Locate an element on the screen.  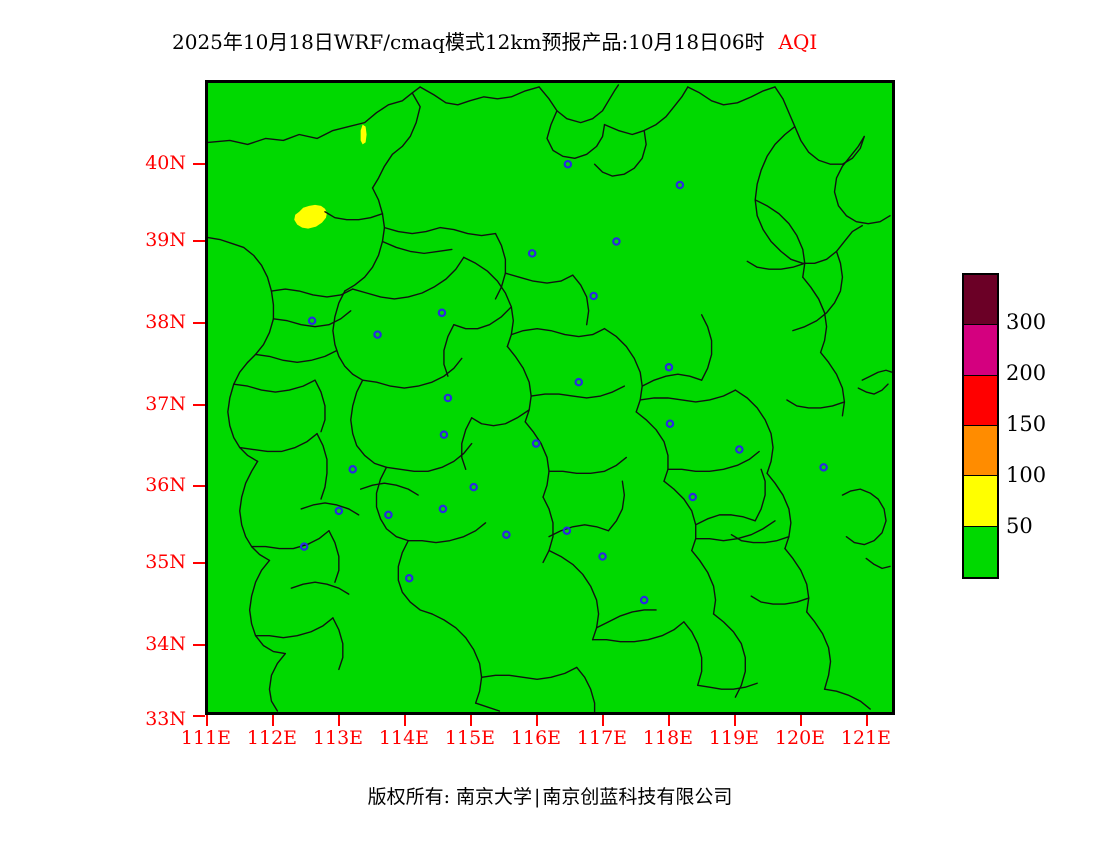
y-tick-label-40n: 40N is located at coordinates (165, 163).